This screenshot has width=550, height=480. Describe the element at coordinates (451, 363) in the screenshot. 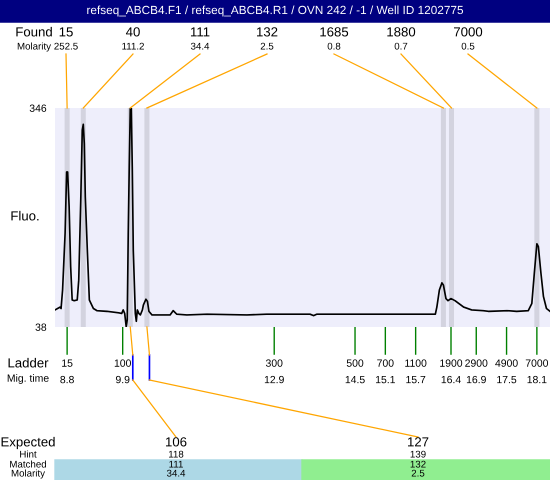

I see `text: 1900` at that location.